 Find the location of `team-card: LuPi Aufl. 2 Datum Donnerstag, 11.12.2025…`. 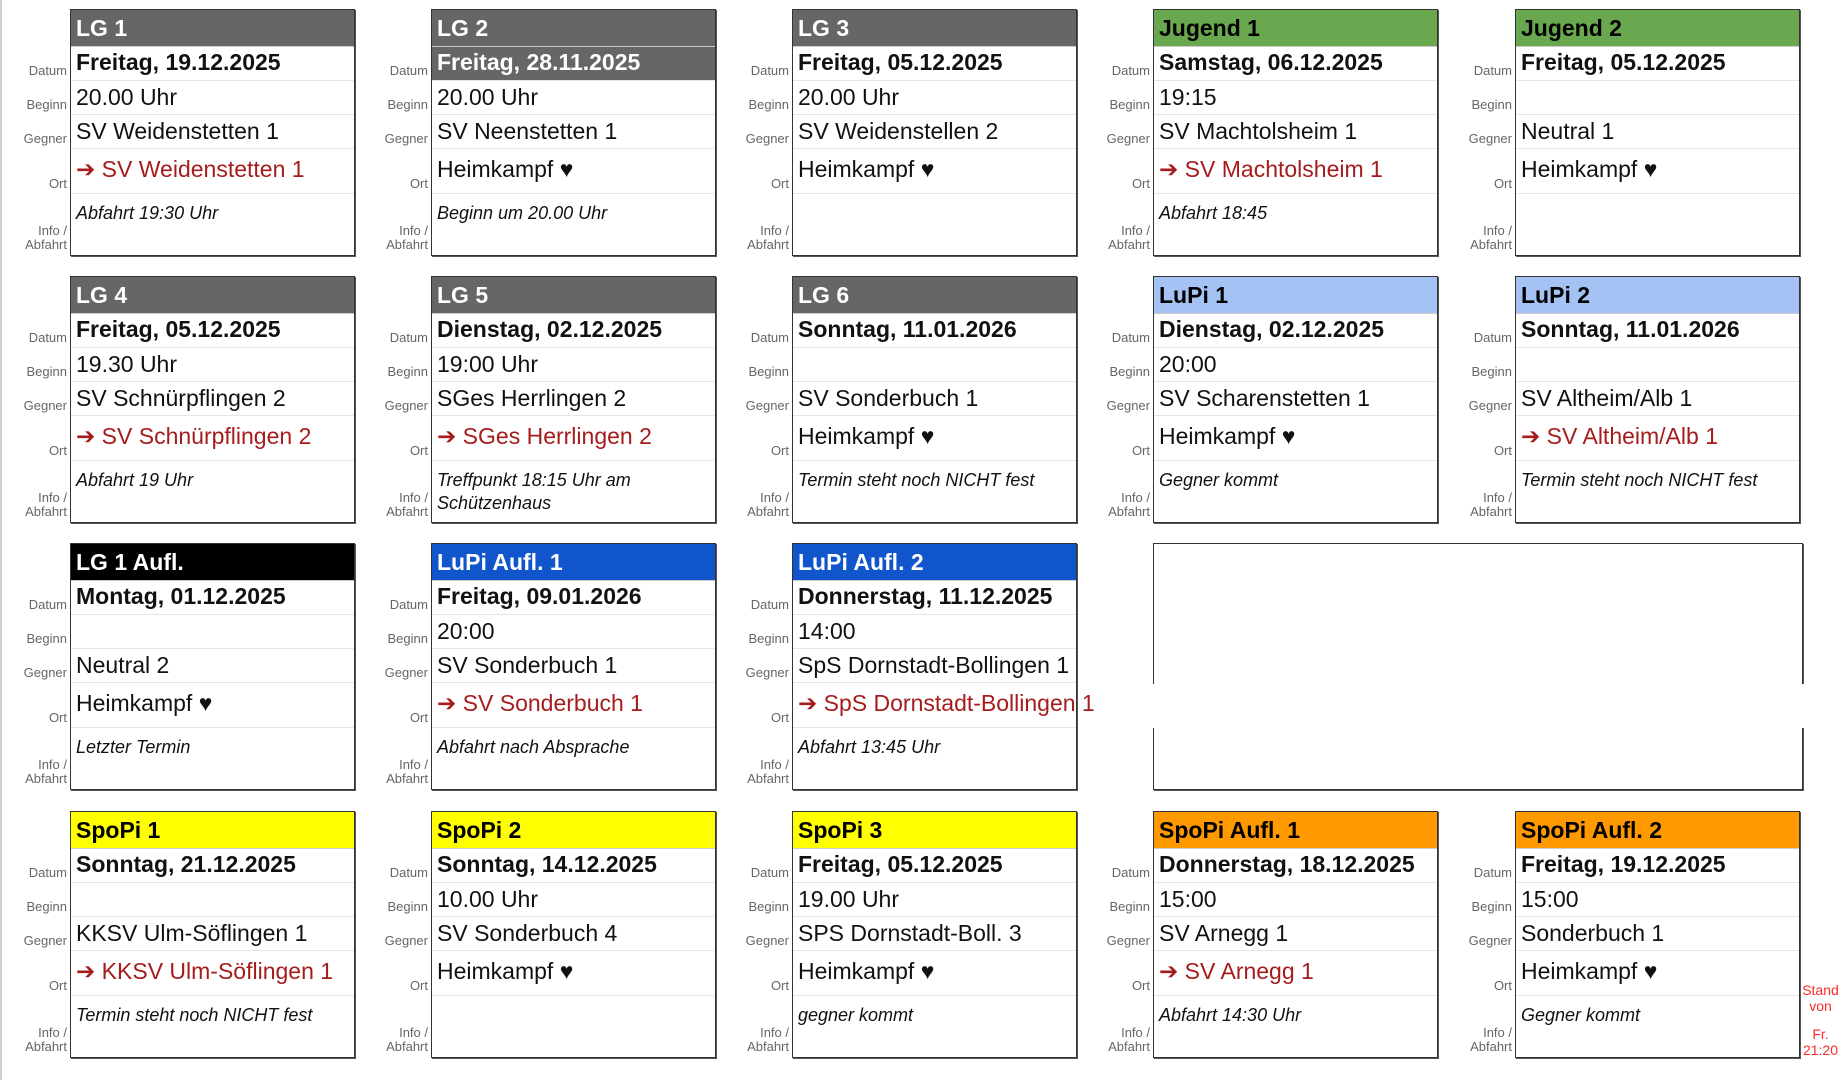

team-card: LuPi Aufl. 2 Datum Donnerstag, 11.12.2025… is located at coordinates (920, 666).